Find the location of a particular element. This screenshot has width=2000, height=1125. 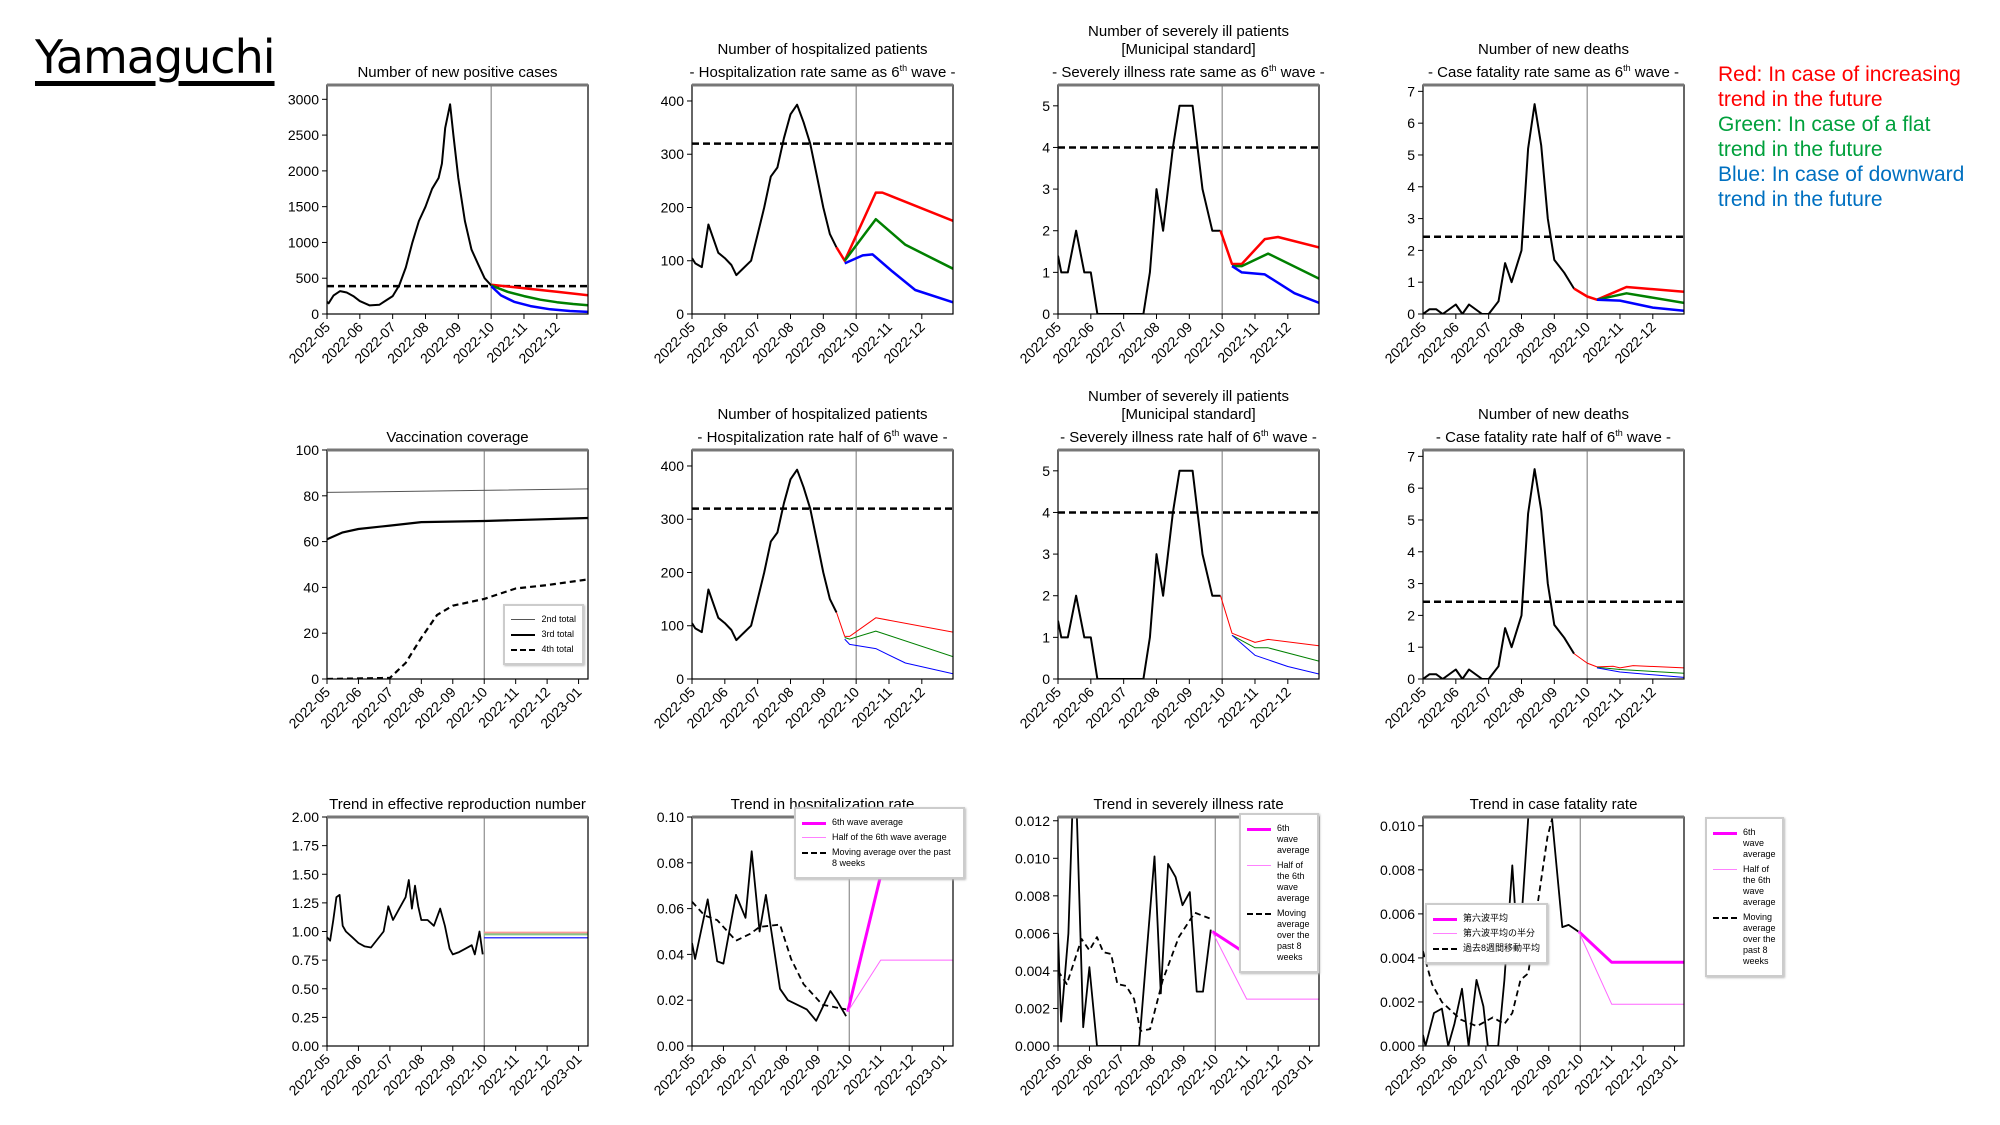

y-tick-label: 0.02 is located at coordinates (670, 1000).